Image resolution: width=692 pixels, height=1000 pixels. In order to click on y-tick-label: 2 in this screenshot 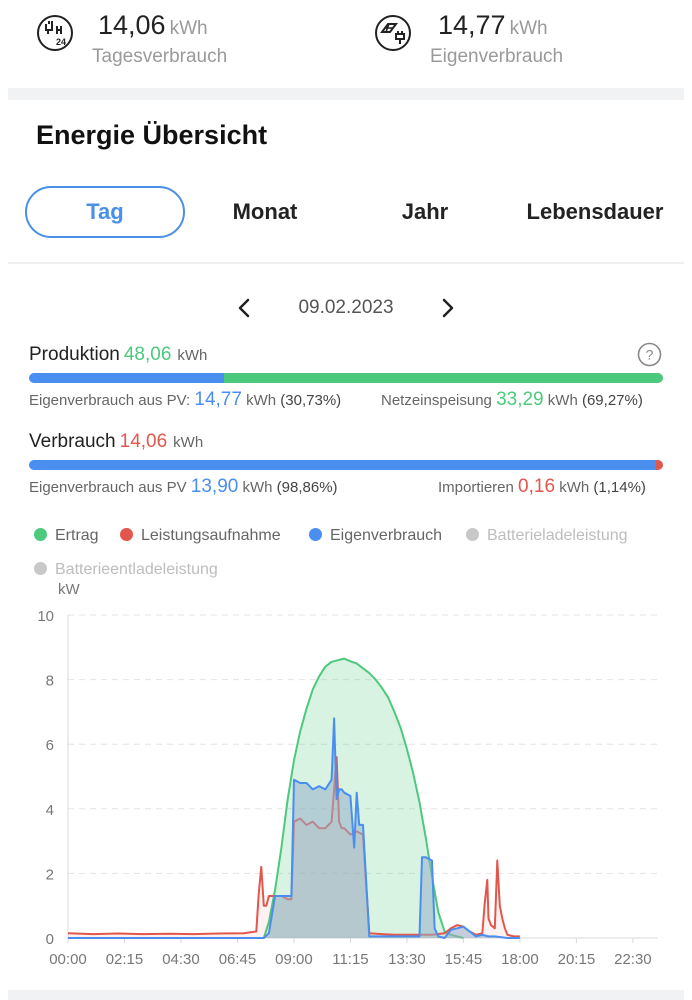, I will do `click(50, 874)`.